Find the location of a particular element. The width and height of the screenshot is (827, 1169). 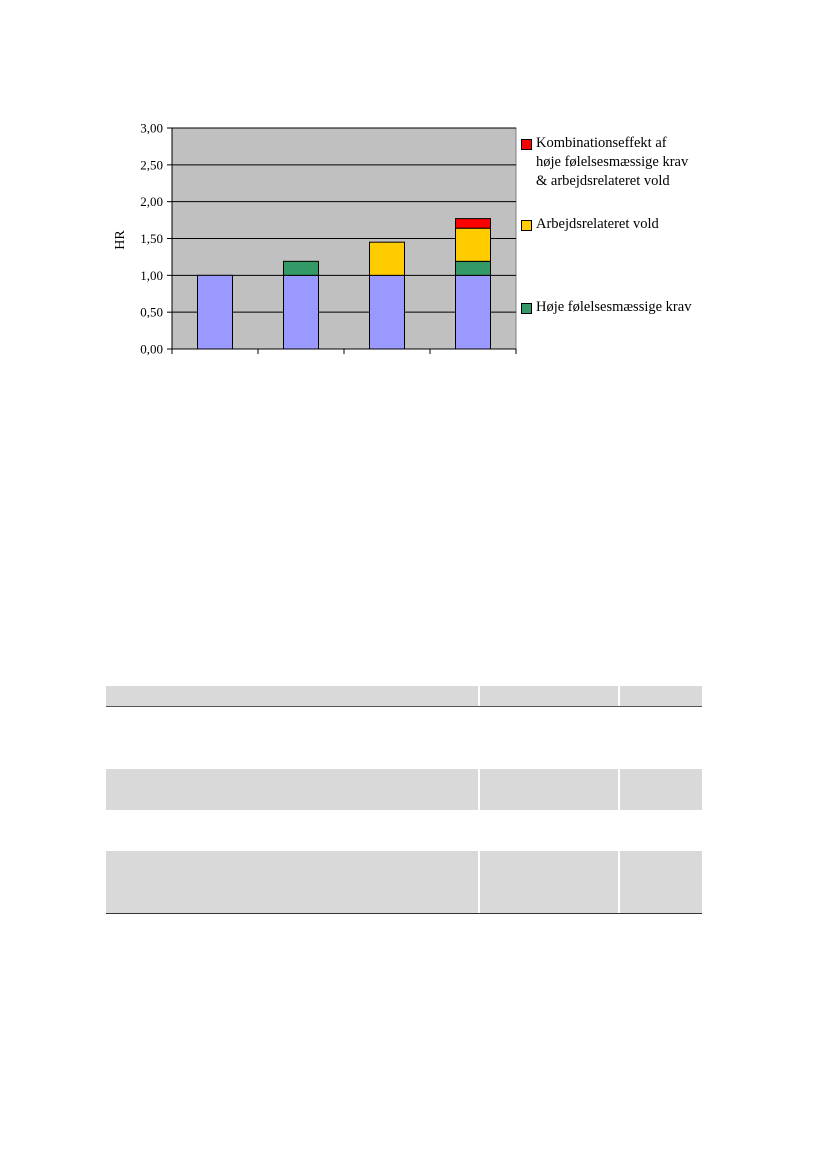

y-tick-label: 0,00 is located at coordinates (151, 349).